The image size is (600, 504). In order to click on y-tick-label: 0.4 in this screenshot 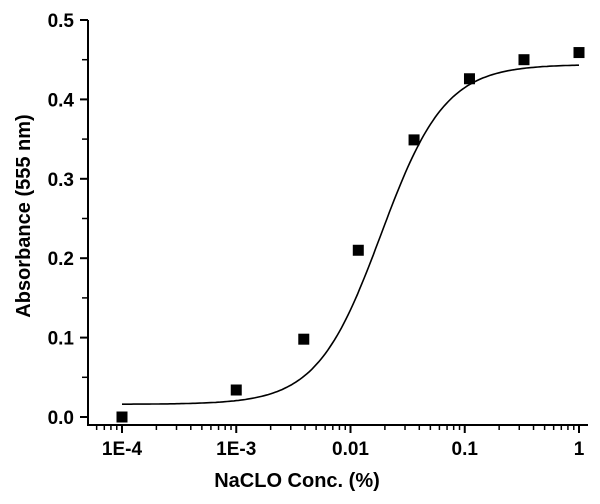, I will do `click(61, 100)`.